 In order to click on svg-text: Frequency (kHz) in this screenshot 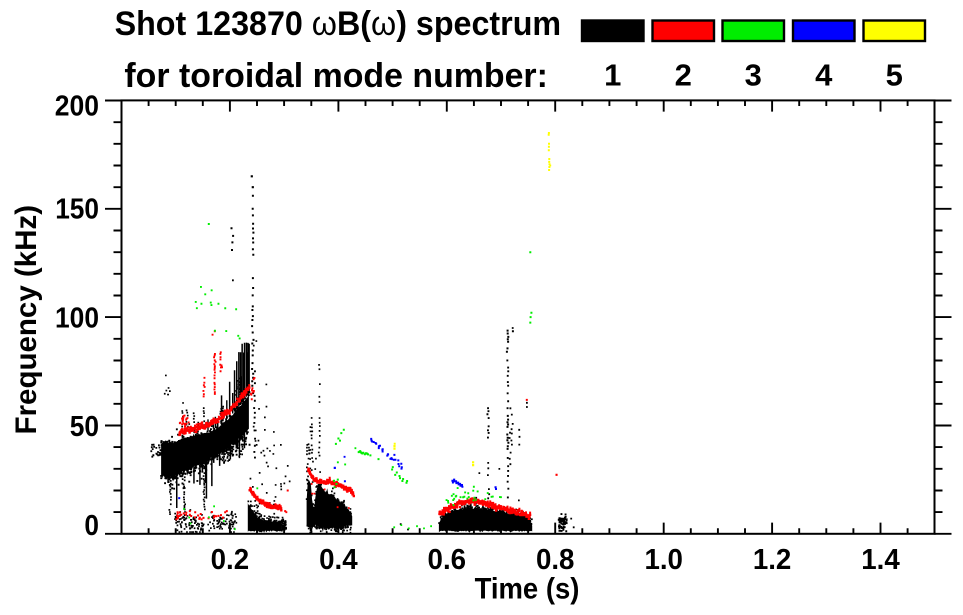, I will do `click(26, 320)`.